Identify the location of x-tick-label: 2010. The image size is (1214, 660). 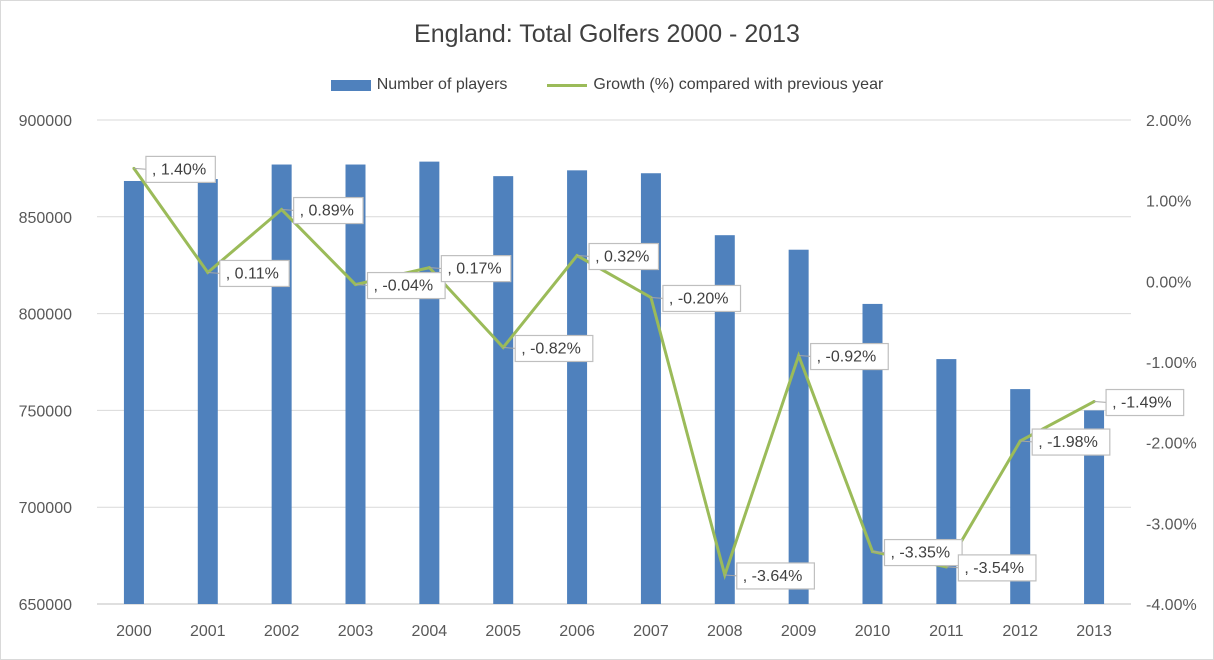
(873, 631).